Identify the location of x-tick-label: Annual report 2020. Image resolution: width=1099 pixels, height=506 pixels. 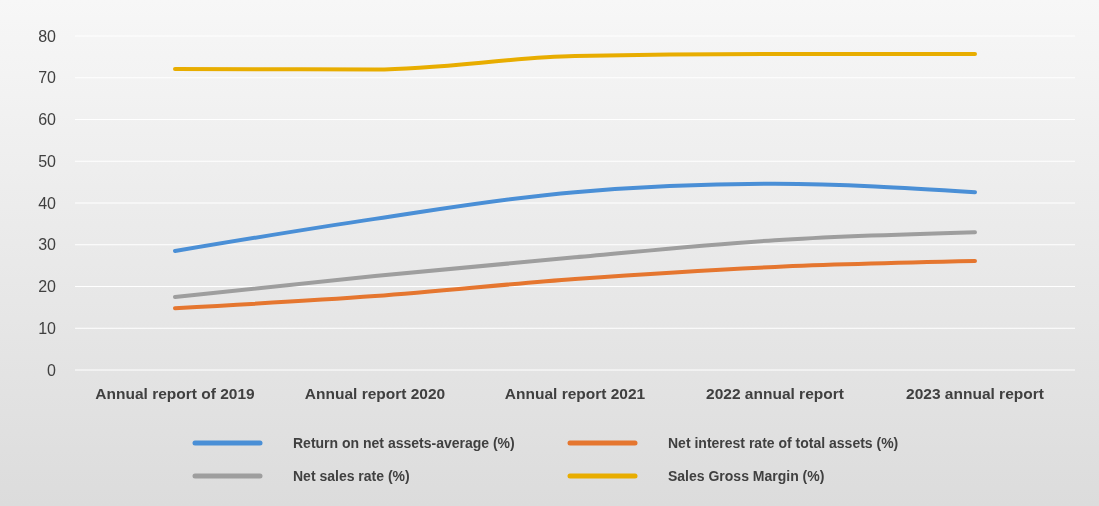
(375, 393).